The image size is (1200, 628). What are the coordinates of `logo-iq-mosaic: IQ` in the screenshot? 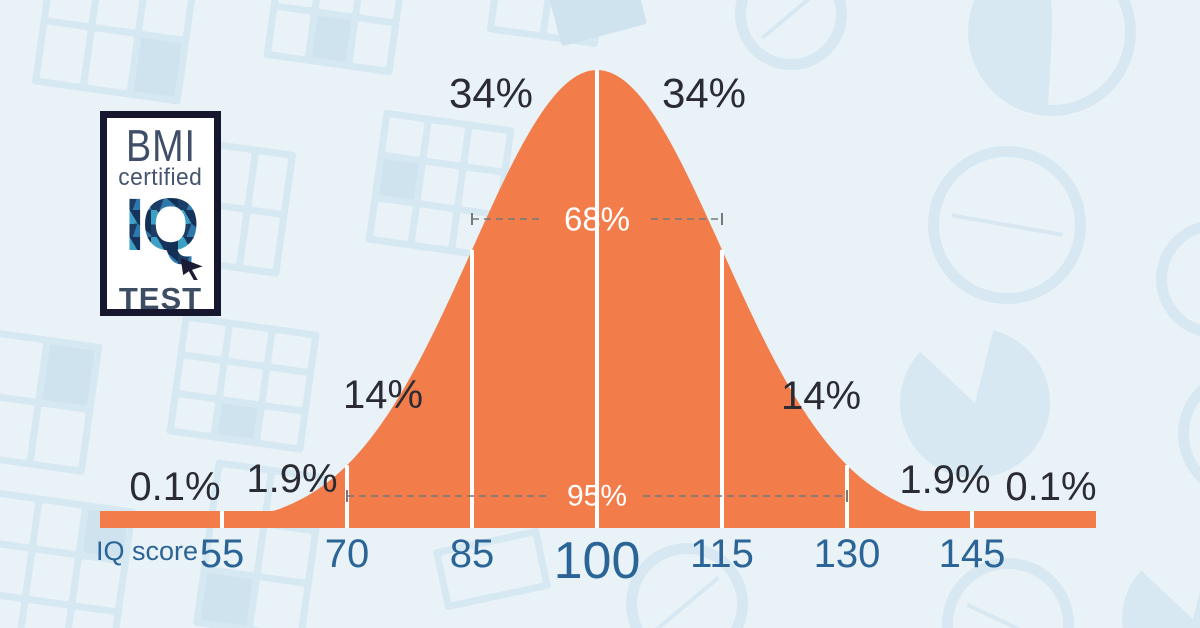 It's located at (163, 234).